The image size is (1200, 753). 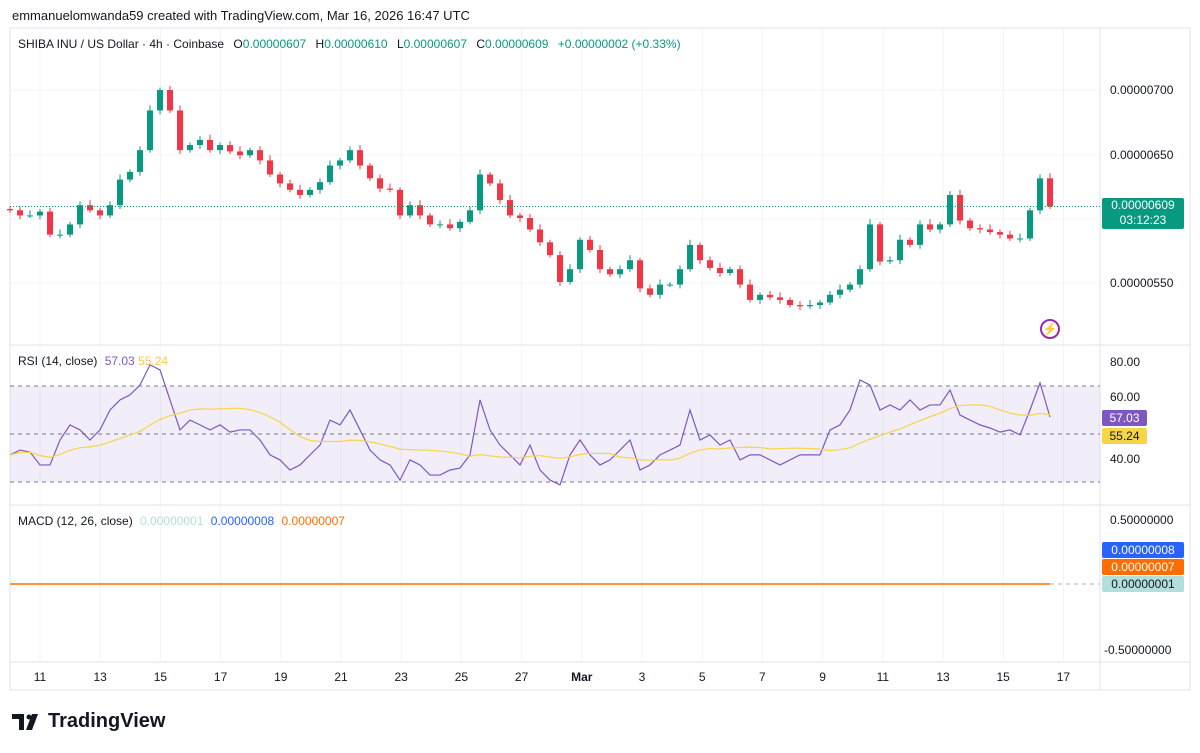 What do you see at coordinates (313, 521) in the screenshot?
I see `macd-signal-value: 0.00000007` at bounding box center [313, 521].